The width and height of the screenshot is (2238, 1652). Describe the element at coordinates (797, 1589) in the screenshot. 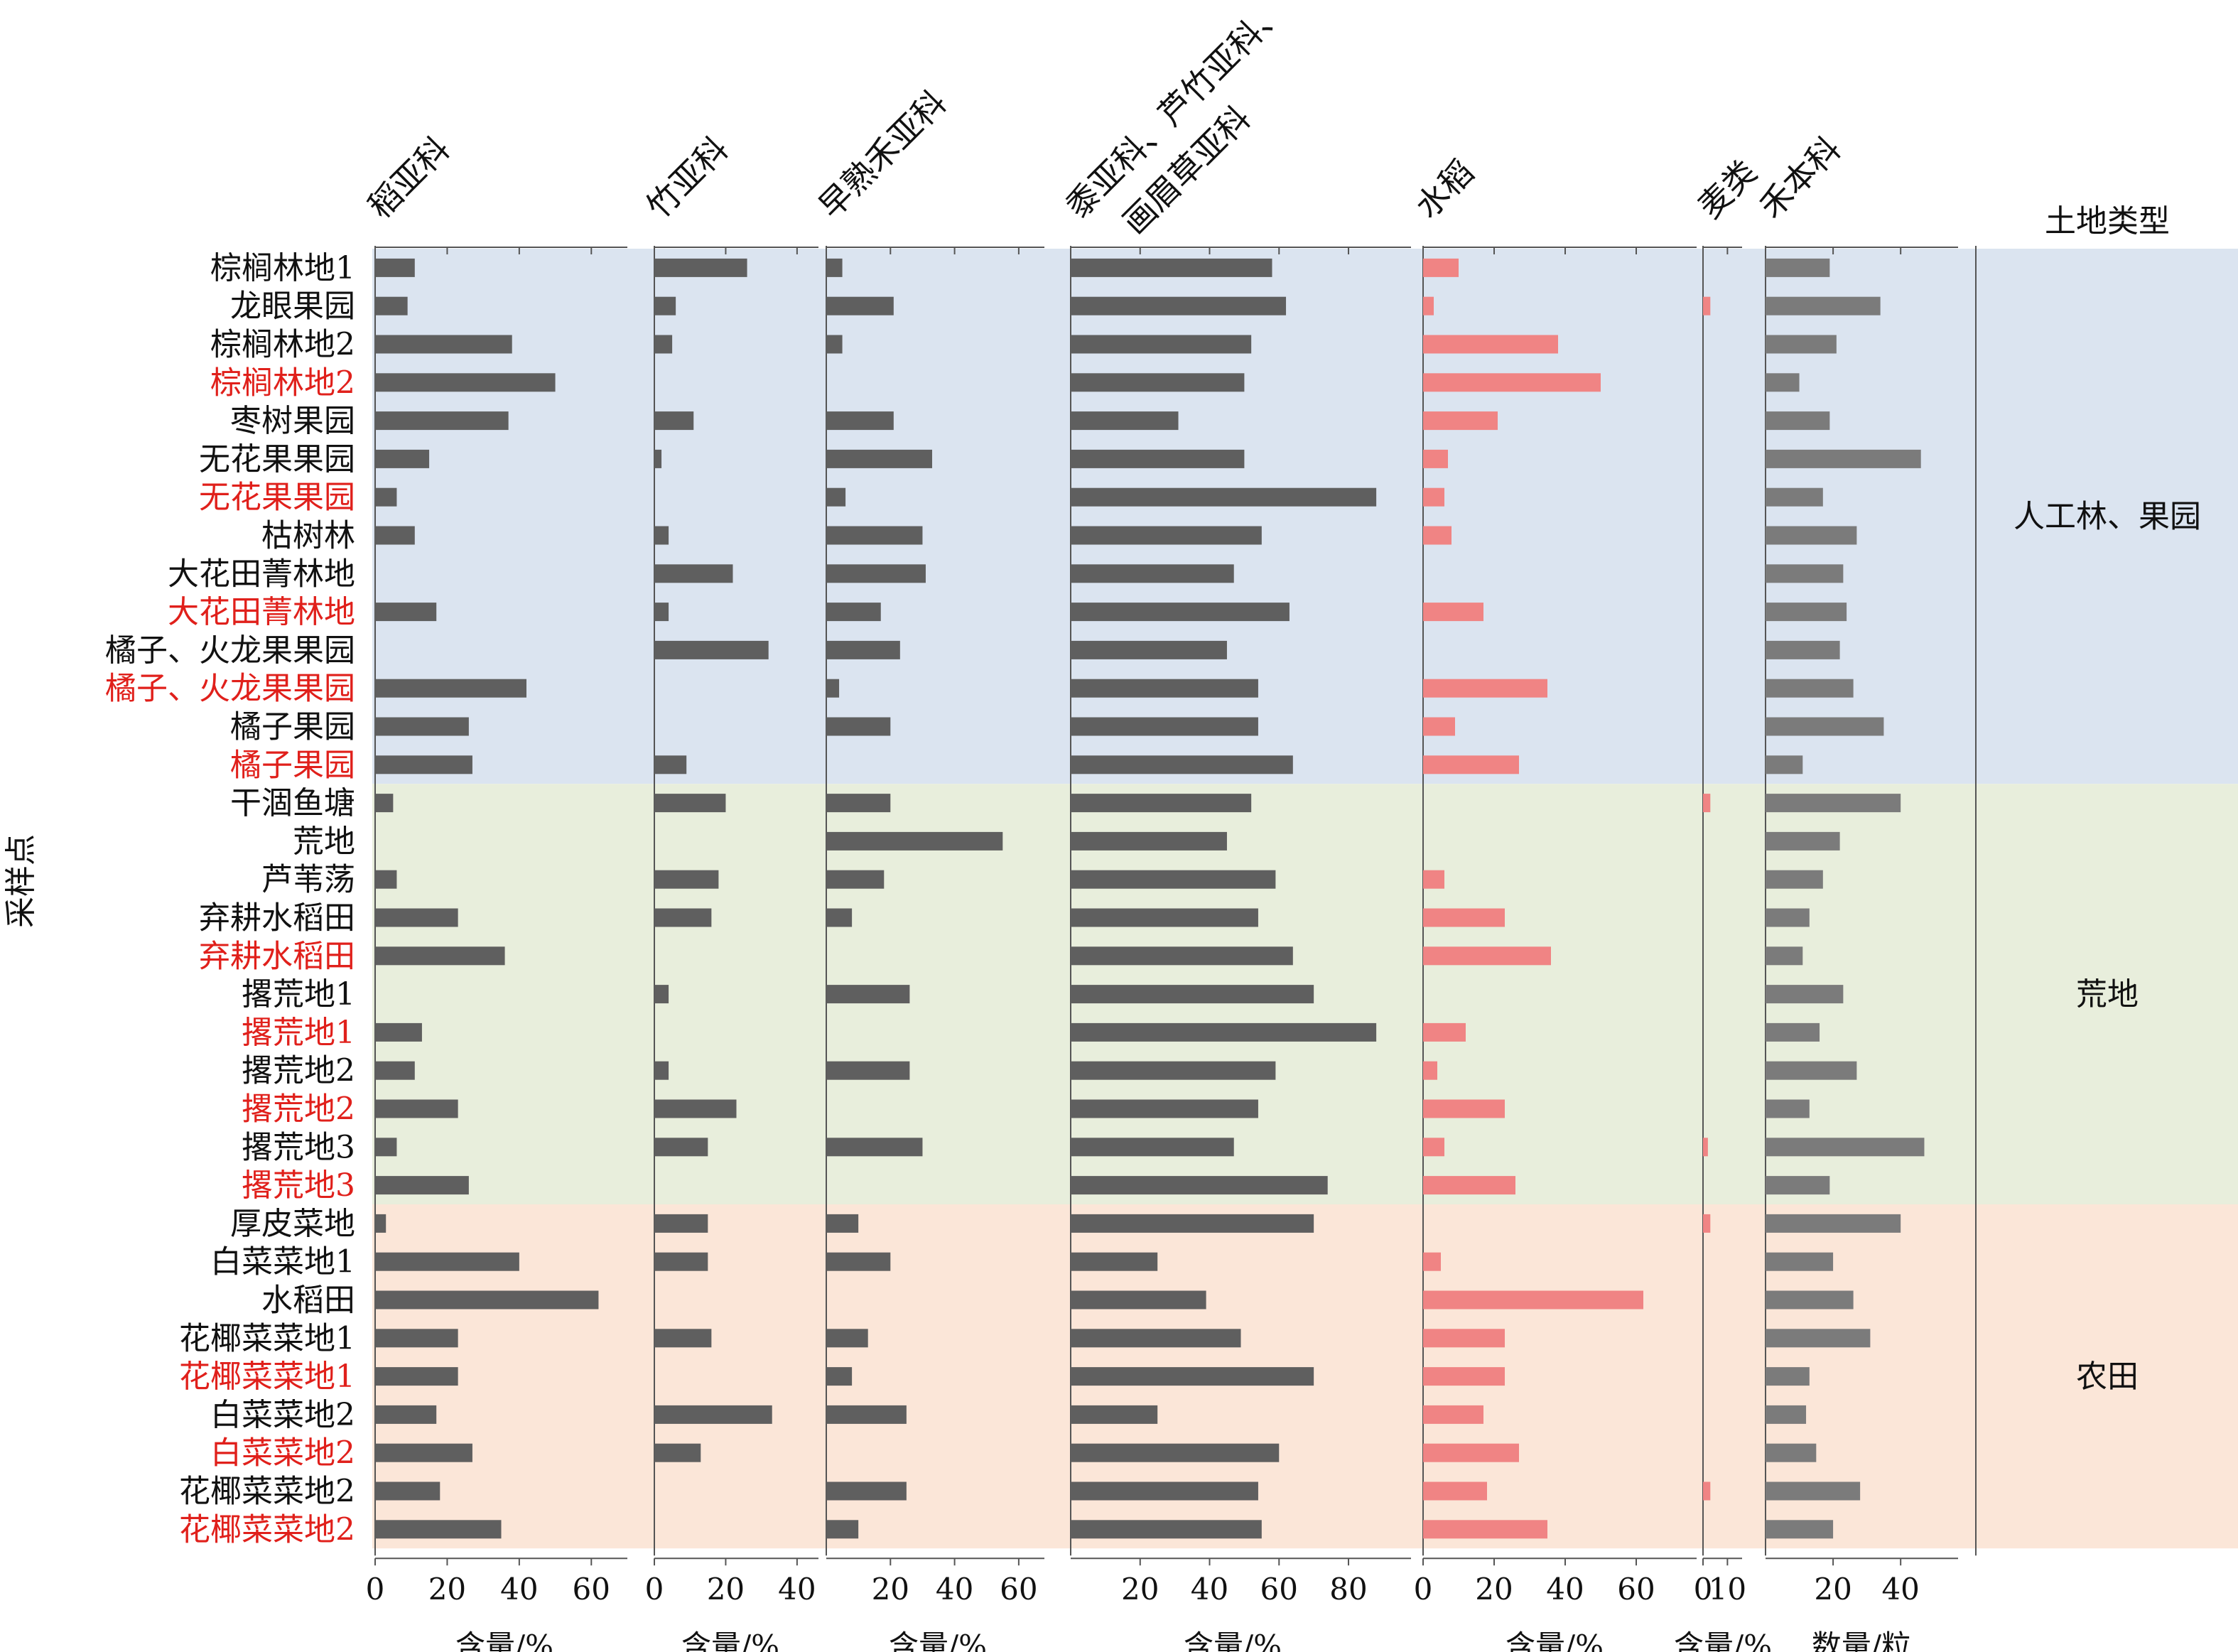

I see `x-tick-label-1-2: 40` at that location.